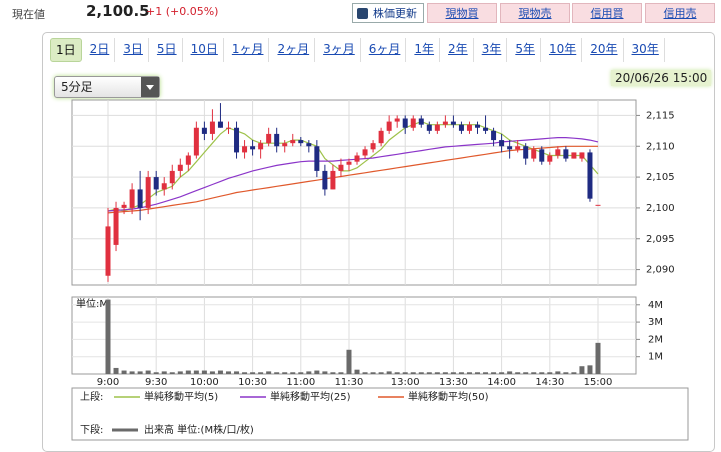 This screenshot has height=452, width=721. What do you see at coordinates (607, 13) in the screenshot?
I see `action-button: 信用買` at bounding box center [607, 13].